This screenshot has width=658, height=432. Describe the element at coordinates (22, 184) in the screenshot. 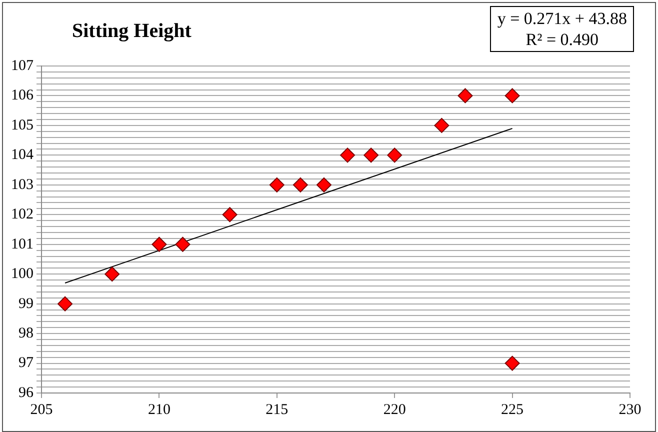

I see `y-tick-label: 103` at that location.